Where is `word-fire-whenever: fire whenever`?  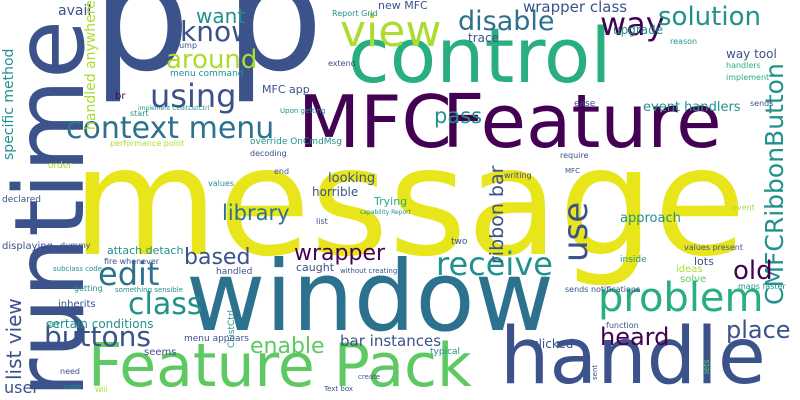
word-fire-whenever: fire whenever is located at coordinates (132, 261).